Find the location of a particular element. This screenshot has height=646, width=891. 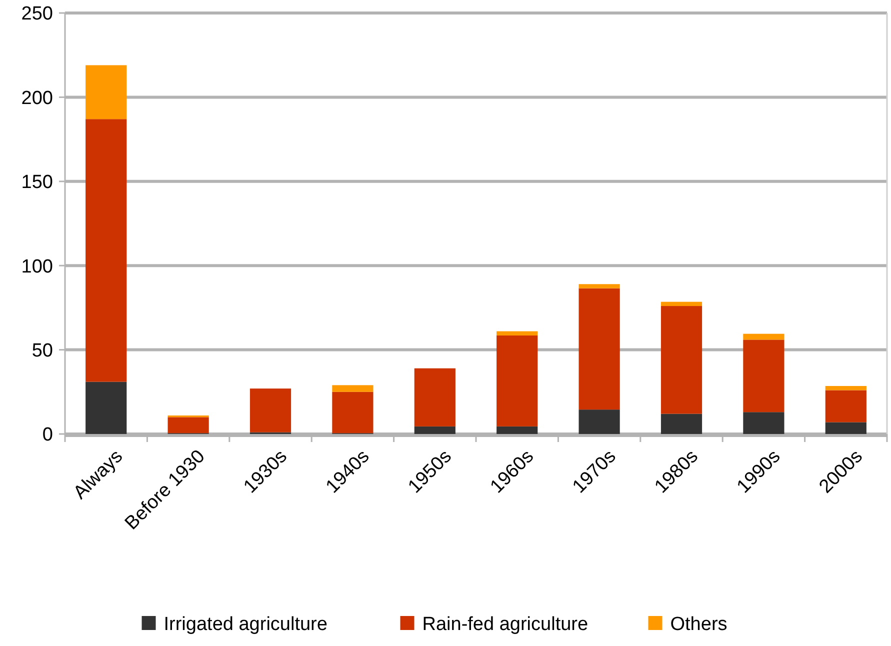

legend-label: Rain-fed agriculture is located at coordinates (505, 624).